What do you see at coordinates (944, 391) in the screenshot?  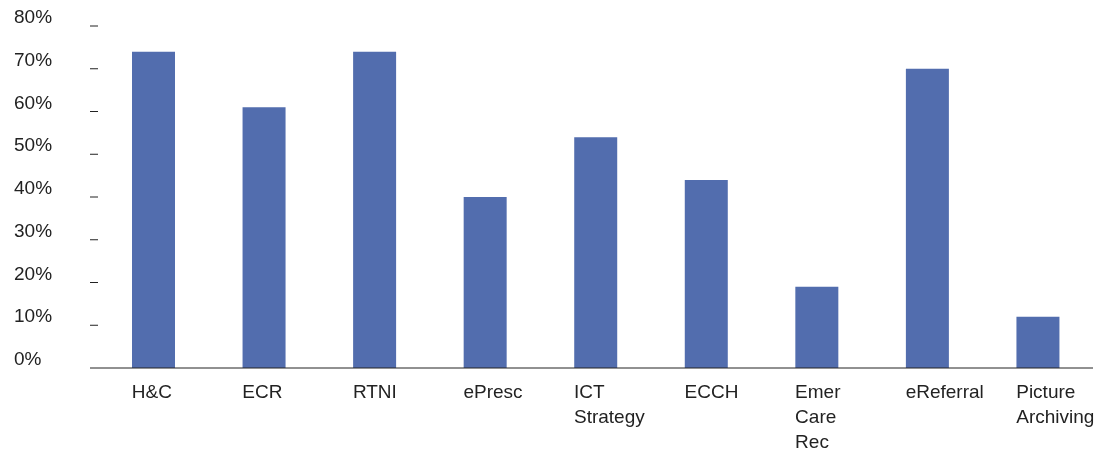 I see `x-tick-label: eReferral` at bounding box center [944, 391].